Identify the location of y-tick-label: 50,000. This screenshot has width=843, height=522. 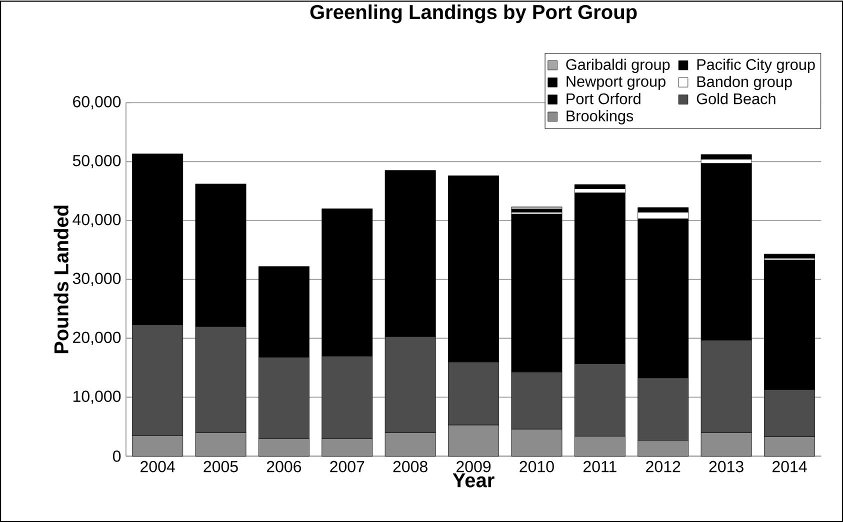
(96, 161).